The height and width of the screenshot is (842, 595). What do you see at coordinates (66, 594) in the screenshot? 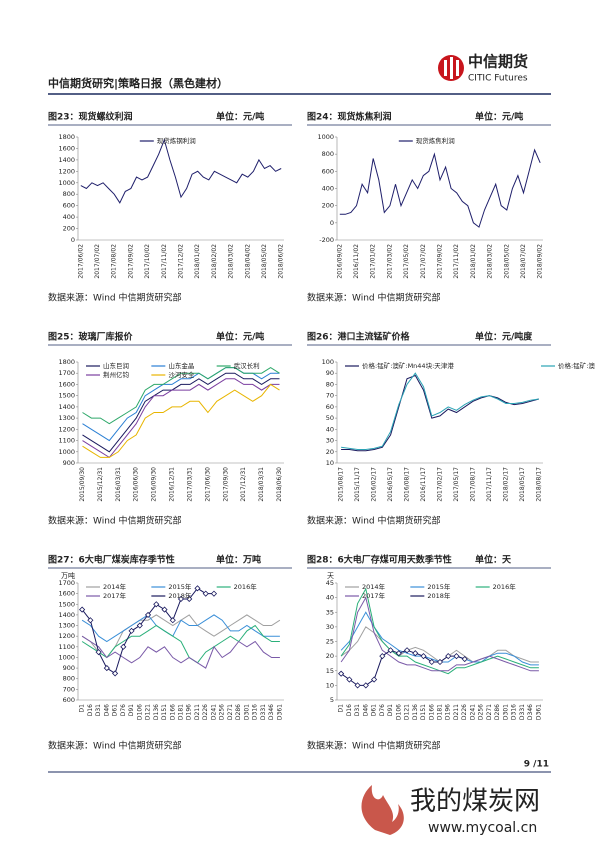
I see `y-tick-label: 1600` at bounding box center [66, 594].